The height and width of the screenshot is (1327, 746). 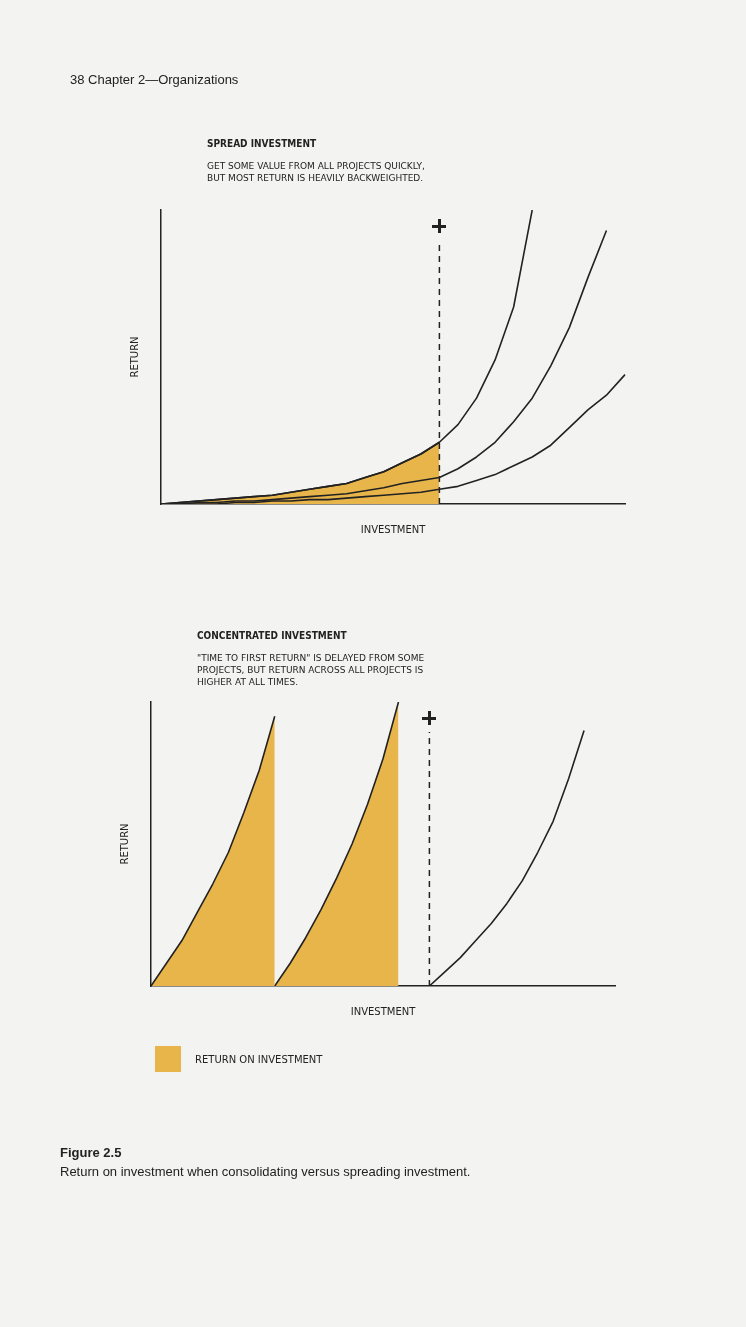 What do you see at coordinates (311, 670) in the screenshot?
I see `chart-subtitle: "TIME TO FIRST RETURN" IS DELAYED FROM SOME PROJECTS, BUT RETURN ACROSS ALL PROJECTS IS HIGHER AT ALL TIMES.` at bounding box center [311, 670].